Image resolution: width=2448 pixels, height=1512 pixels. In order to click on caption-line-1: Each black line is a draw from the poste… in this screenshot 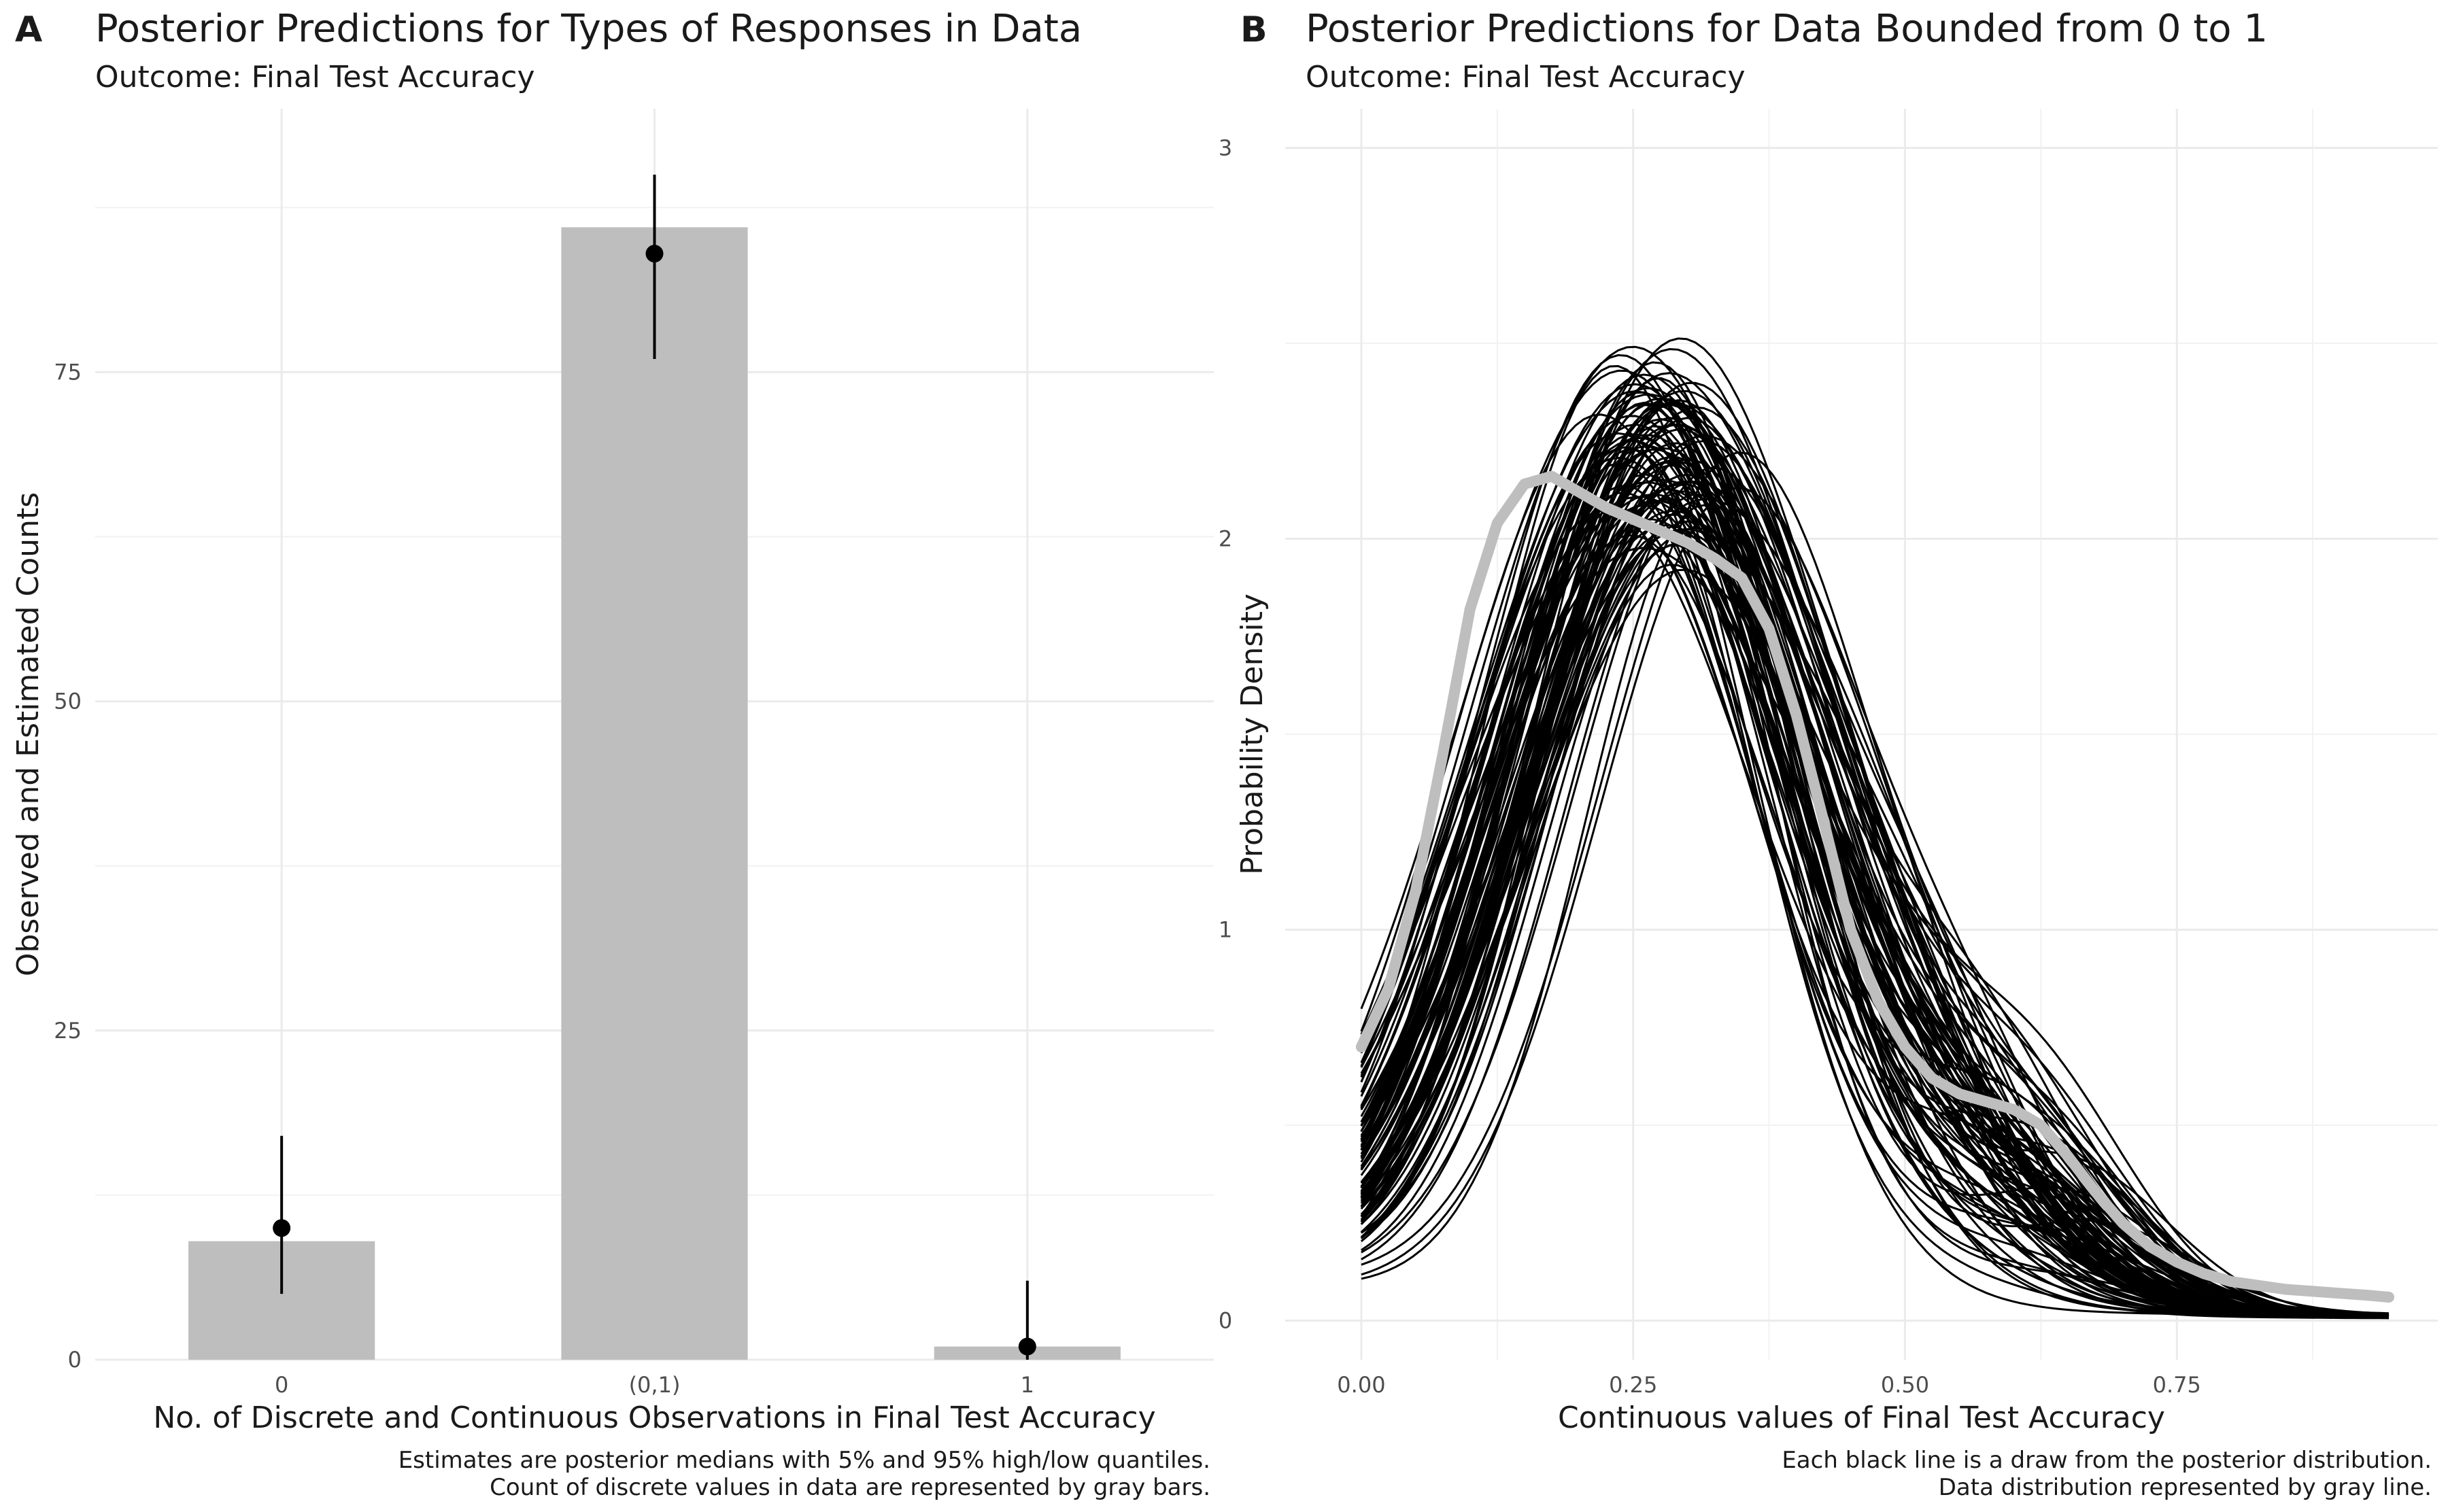, I will do `click(2107, 1460)`.